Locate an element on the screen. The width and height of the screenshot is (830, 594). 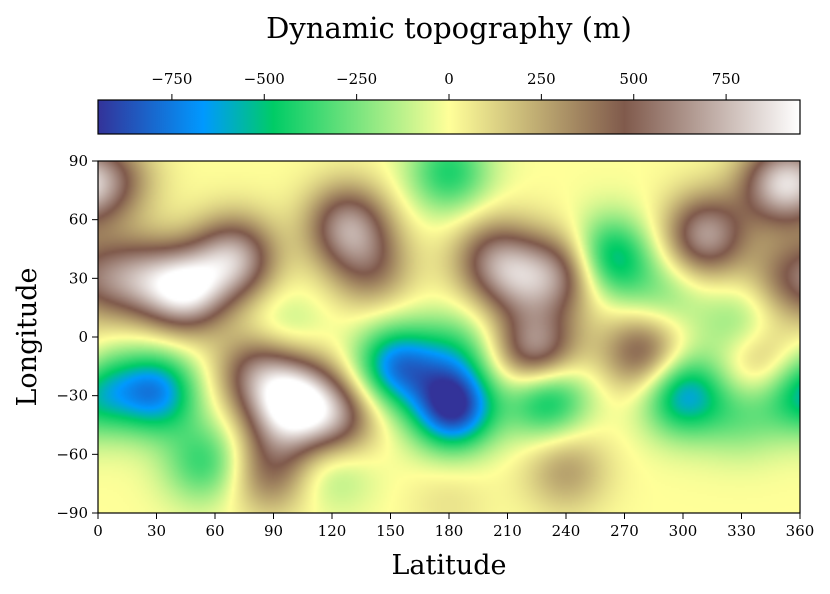
y-tick-label: 60 is located at coordinates (78, 220).